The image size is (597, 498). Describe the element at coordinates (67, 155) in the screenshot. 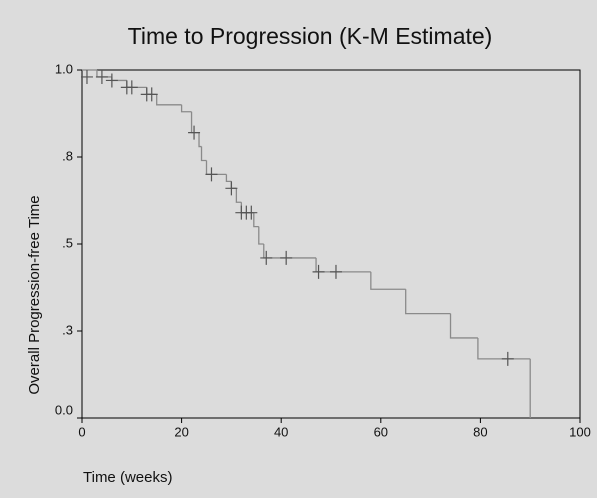

I see `y-tick-label: .8` at that location.